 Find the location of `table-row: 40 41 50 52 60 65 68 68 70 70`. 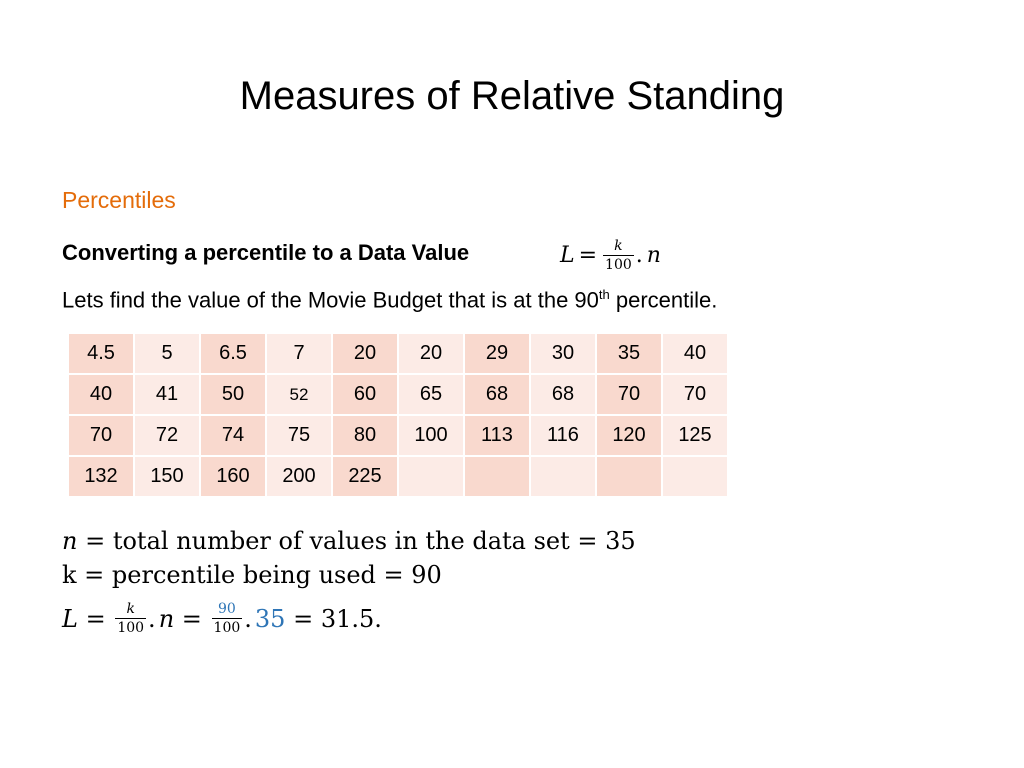

table-row: 40 41 50 52 60 65 68 68 70 70 is located at coordinates (398, 394).